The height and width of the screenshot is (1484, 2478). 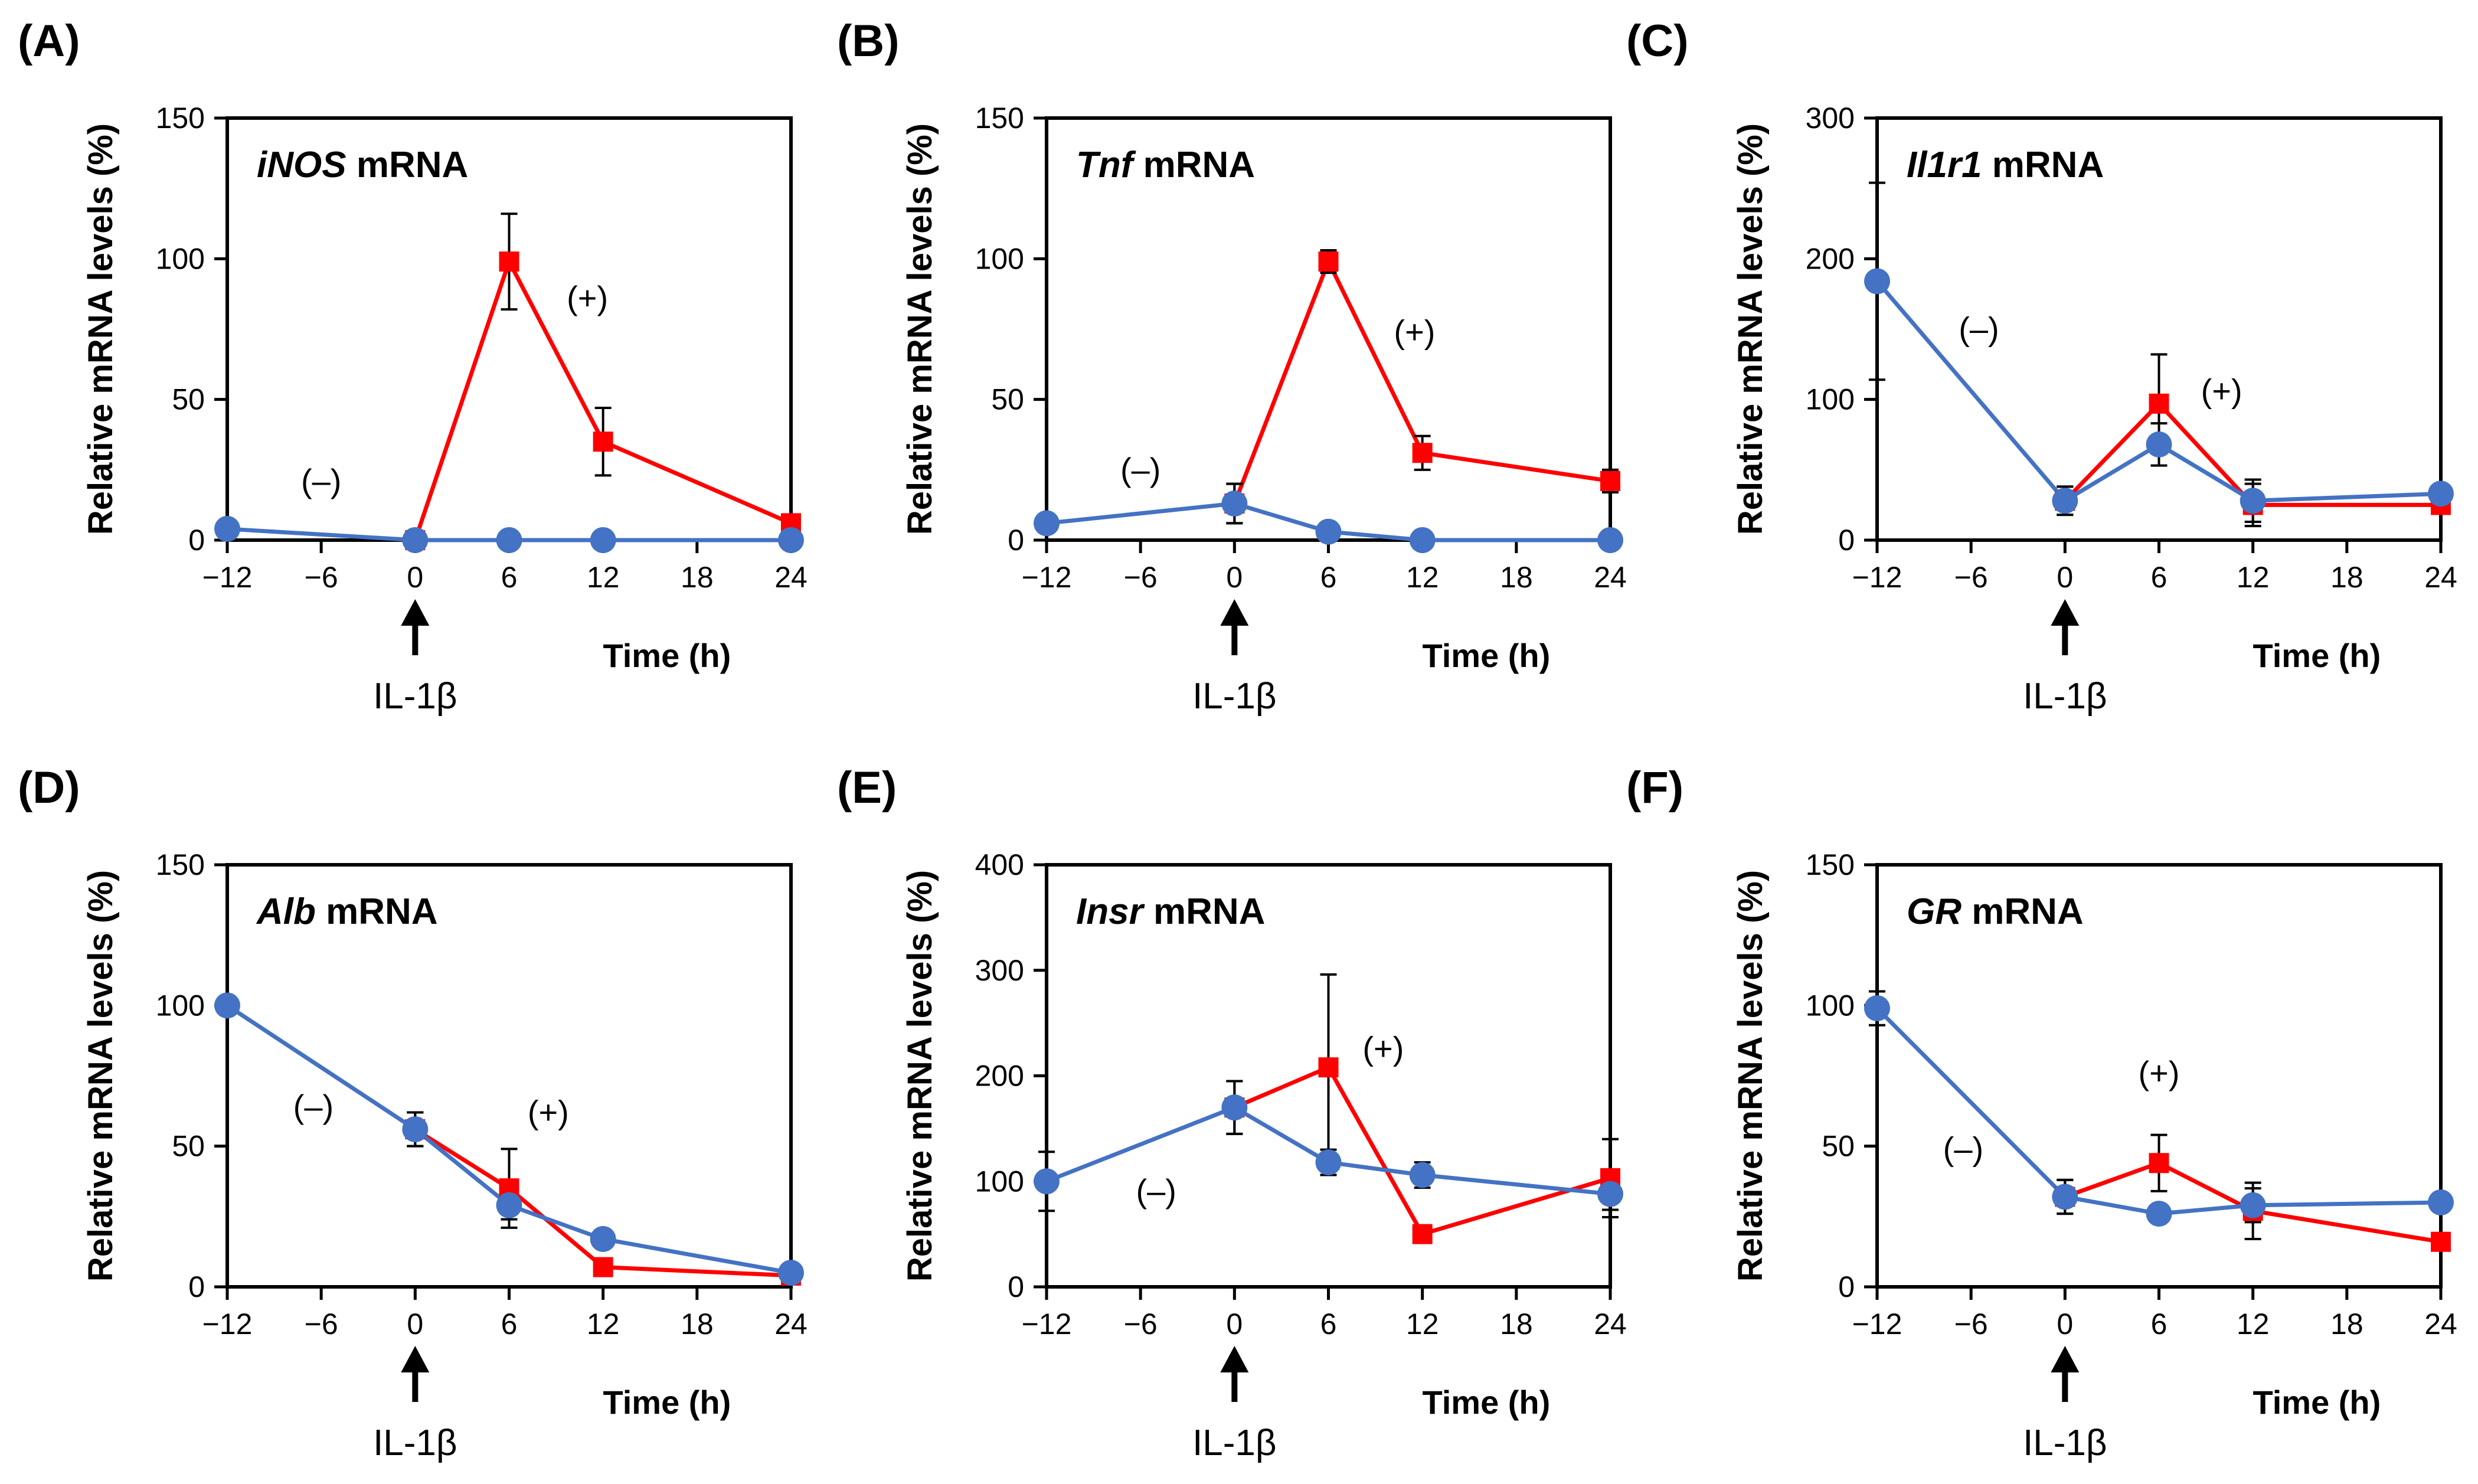 I want to click on panel-label: (A), so click(x=49, y=41).